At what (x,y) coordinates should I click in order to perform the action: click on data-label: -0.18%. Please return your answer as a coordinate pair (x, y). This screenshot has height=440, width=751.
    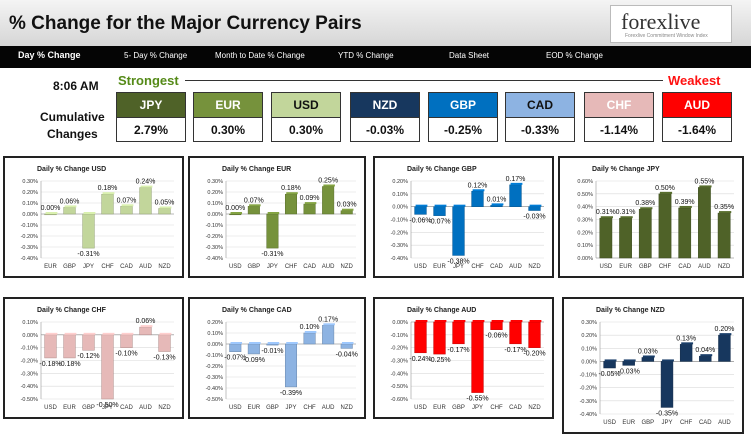
    Looking at the image, I should click on (69, 364).